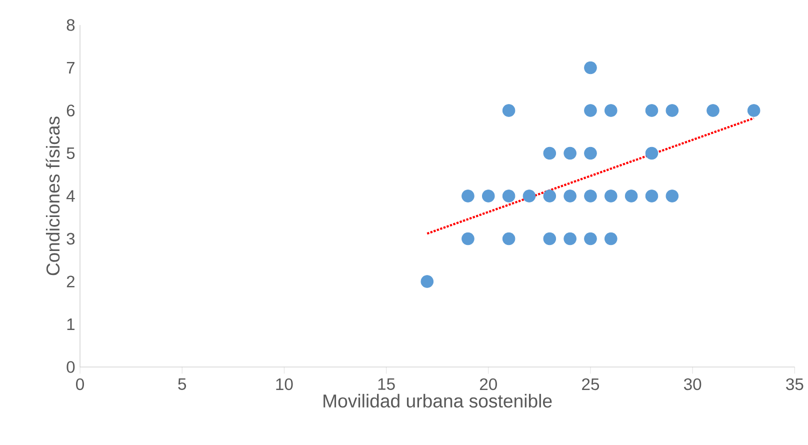 The image size is (808, 445). Describe the element at coordinates (795, 384) in the screenshot. I see `x-tick-label: 35` at that location.